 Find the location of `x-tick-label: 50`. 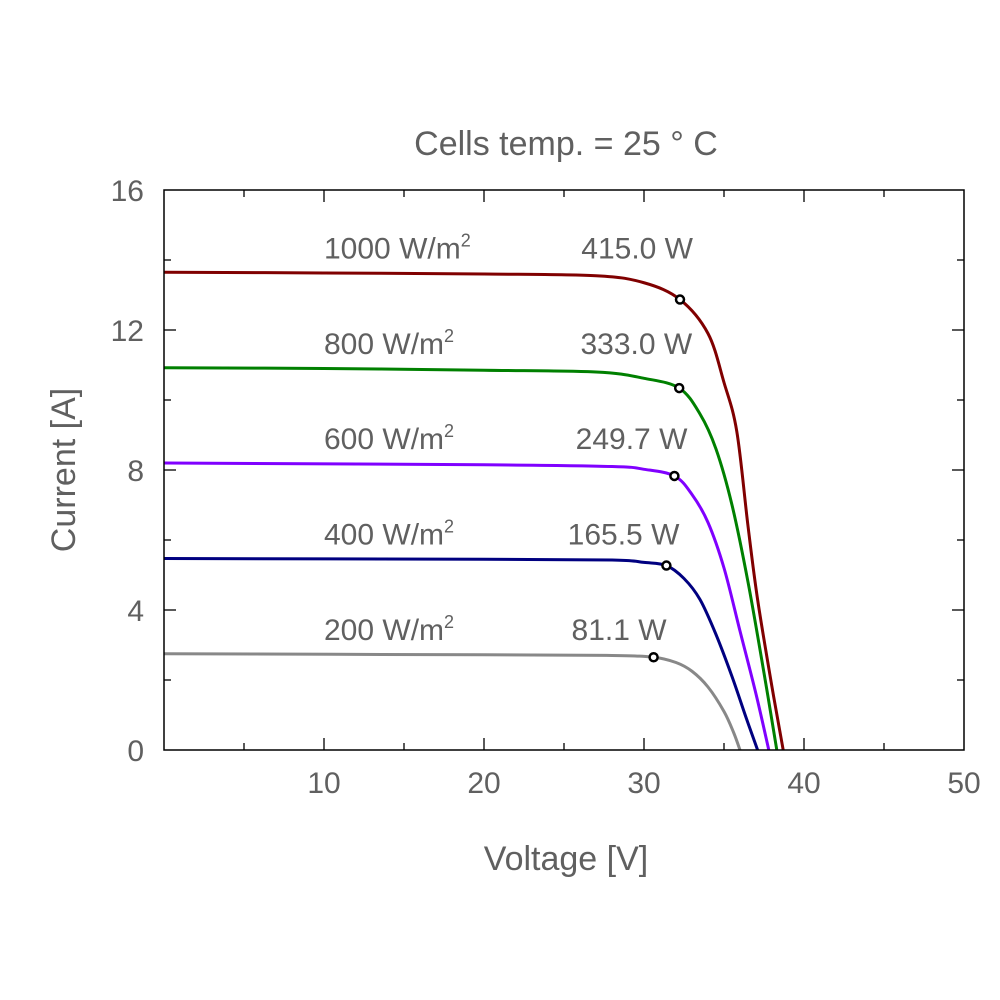

x-tick-label: 50 is located at coordinates (963, 783).